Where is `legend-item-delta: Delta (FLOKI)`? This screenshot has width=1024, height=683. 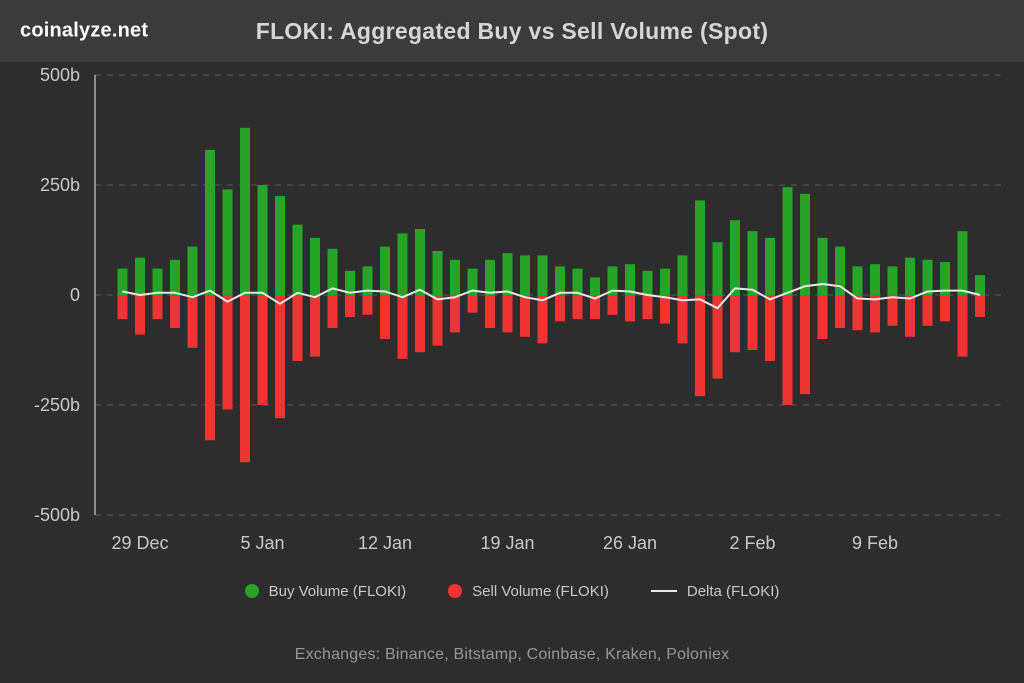
legend-item-delta: Delta (FLOKI) is located at coordinates (714, 591).